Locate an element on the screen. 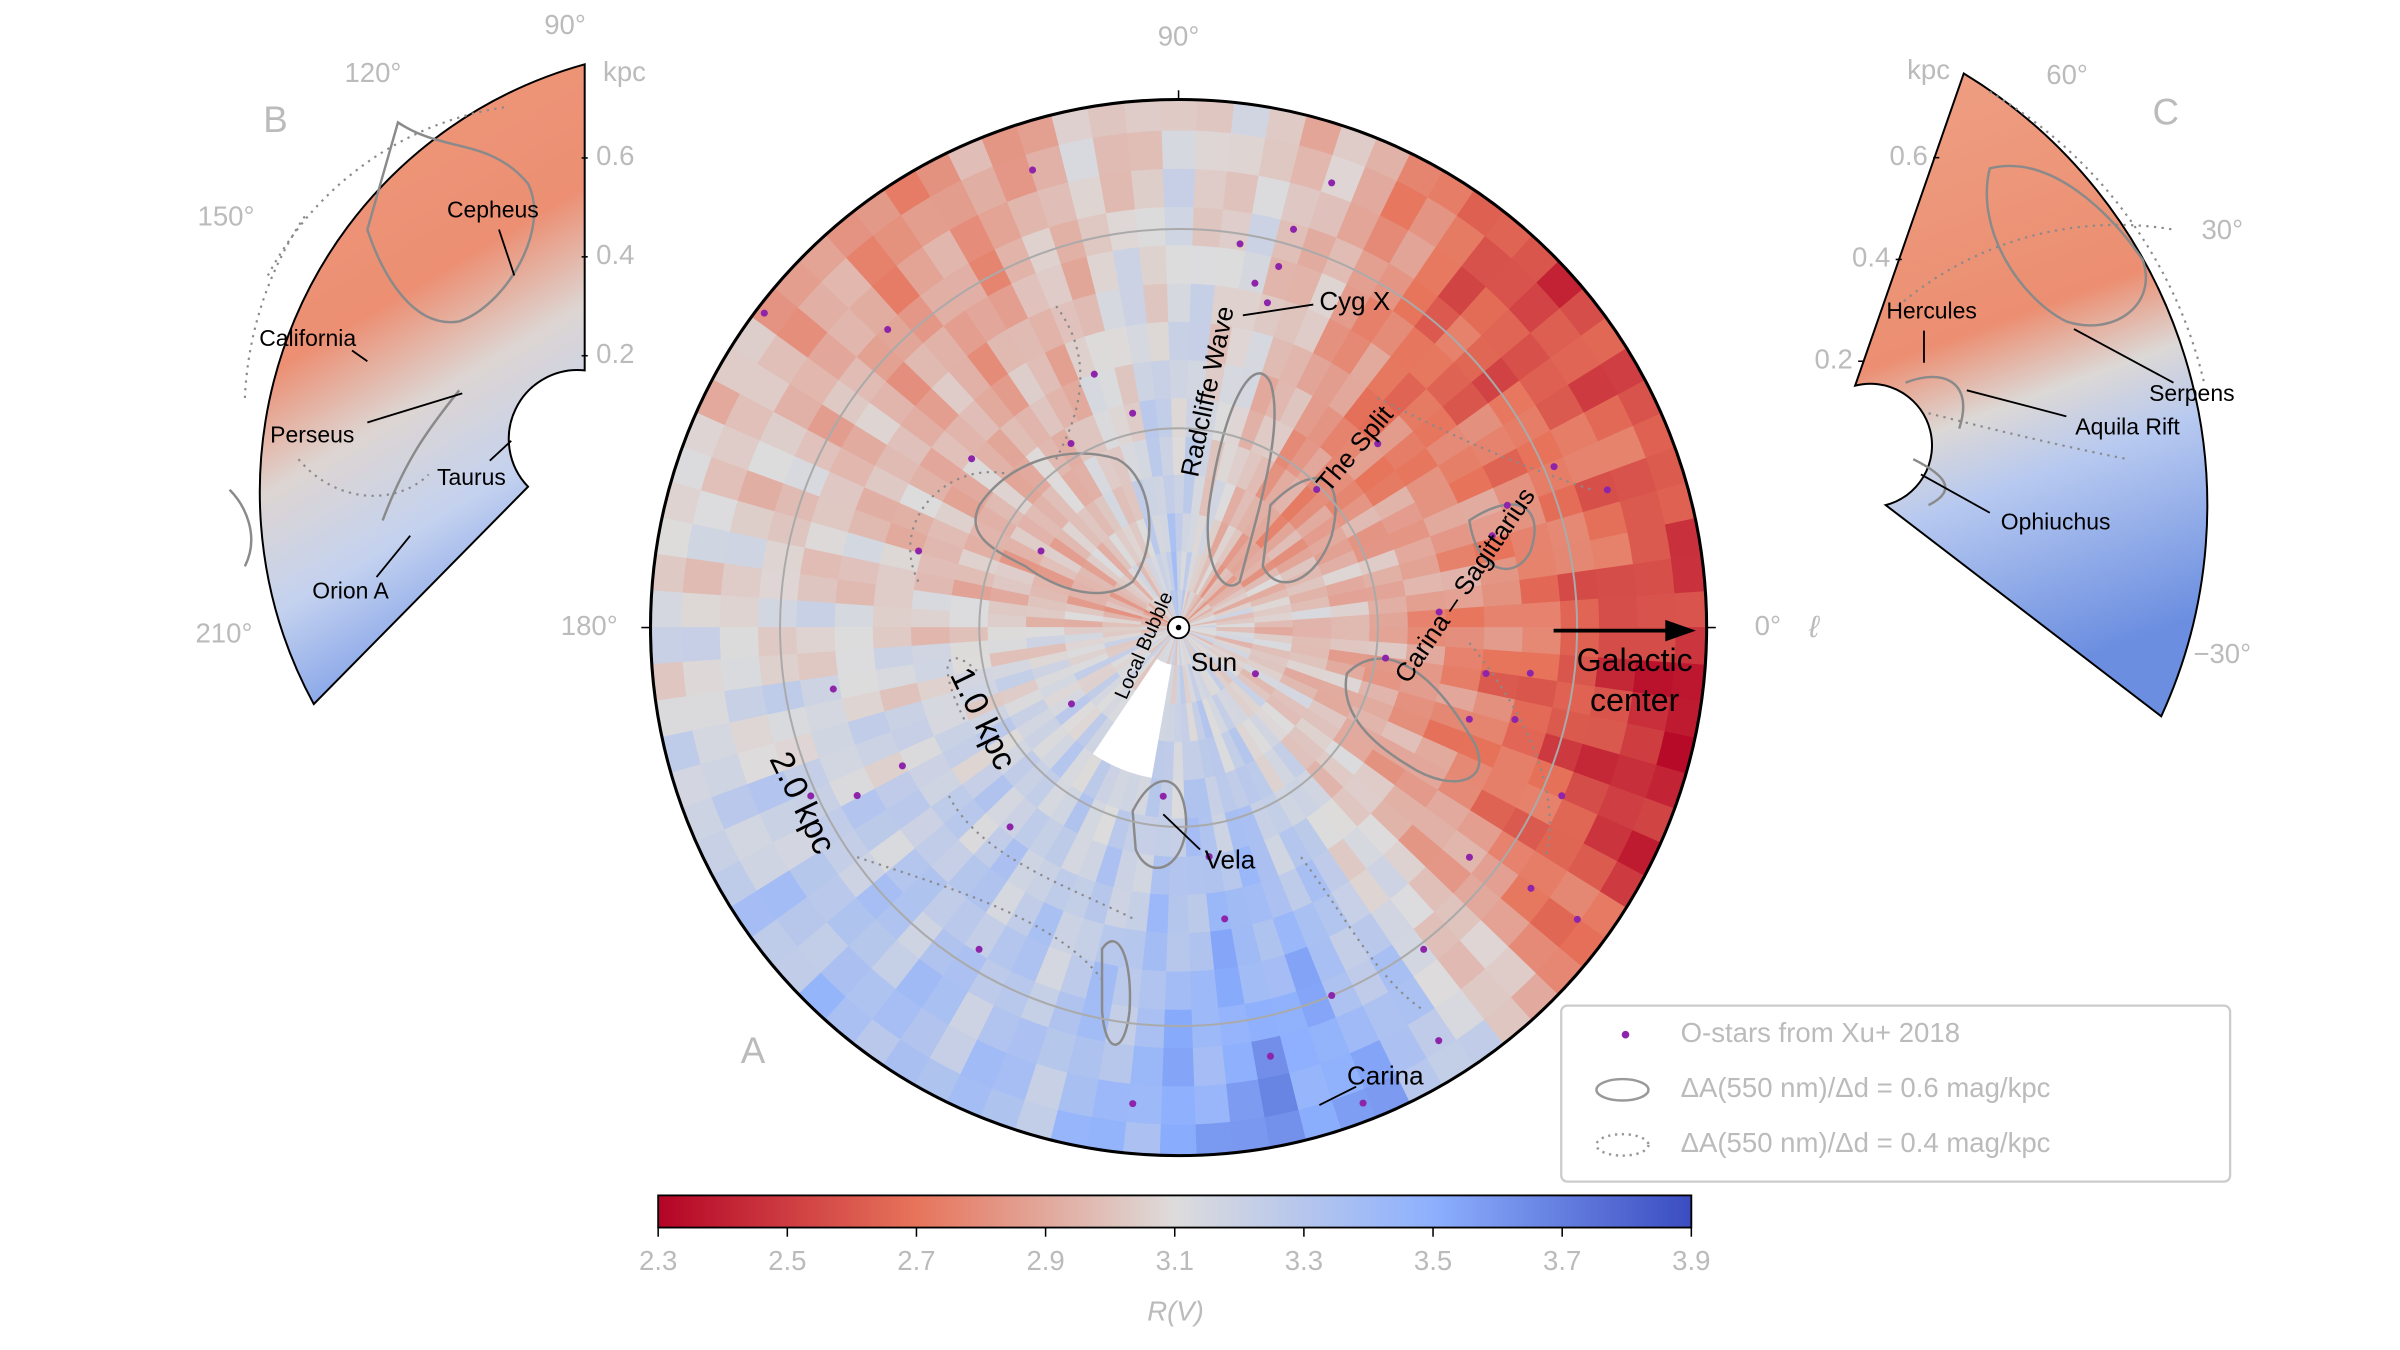 This screenshot has height=1350, width=2400. annotation: Ophiuchus is located at coordinates (2056, 522).